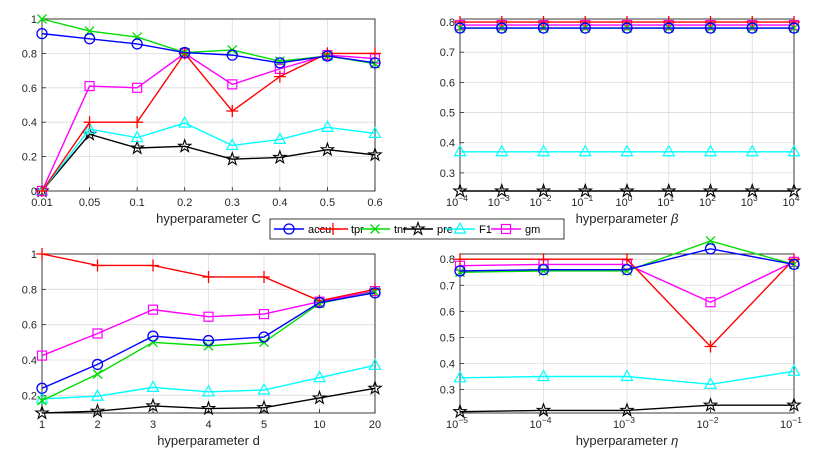 The height and width of the screenshot is (475, 830). I want to click on y-tick-label: 0.5, so click(447, 114).